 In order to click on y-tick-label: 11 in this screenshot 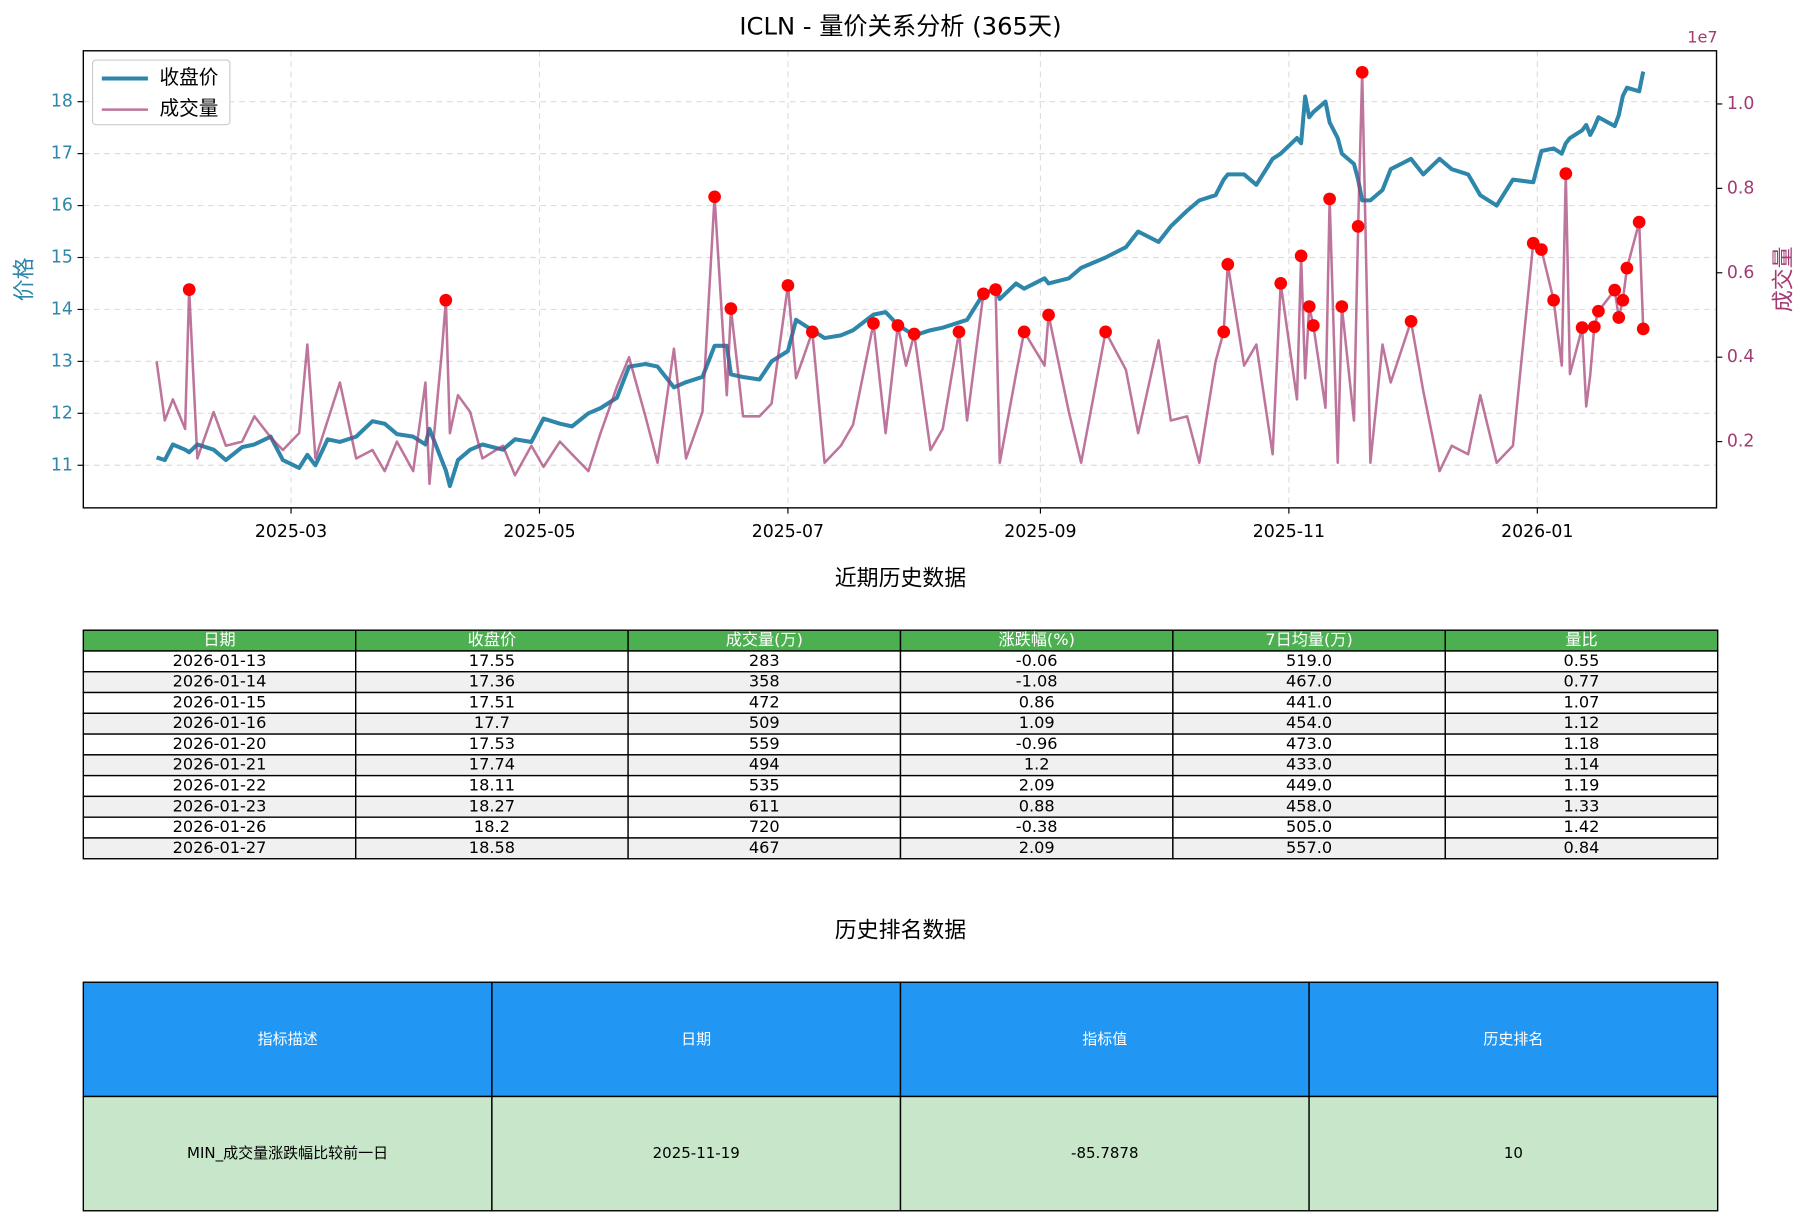, I will do `click(62, 465)`.